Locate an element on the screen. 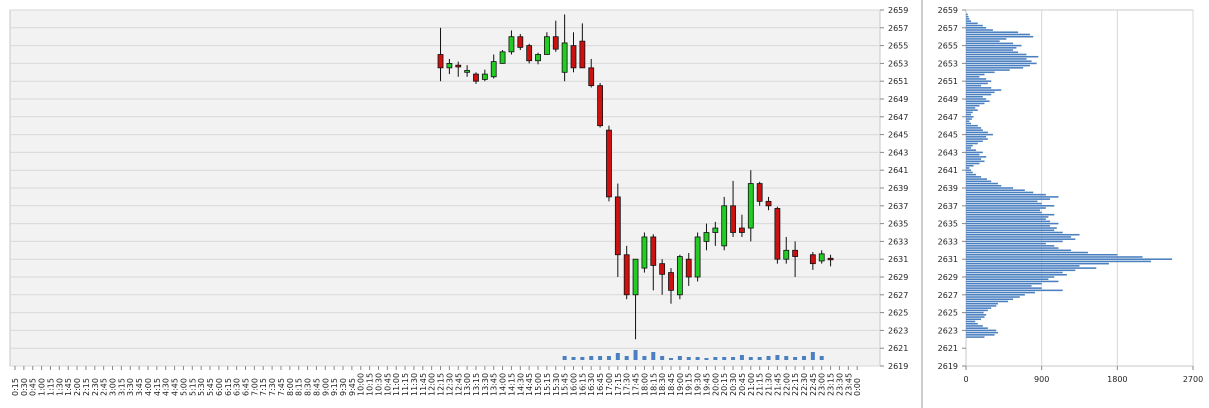  price-tick-label: 2621 is located at coordinates (898, 348).